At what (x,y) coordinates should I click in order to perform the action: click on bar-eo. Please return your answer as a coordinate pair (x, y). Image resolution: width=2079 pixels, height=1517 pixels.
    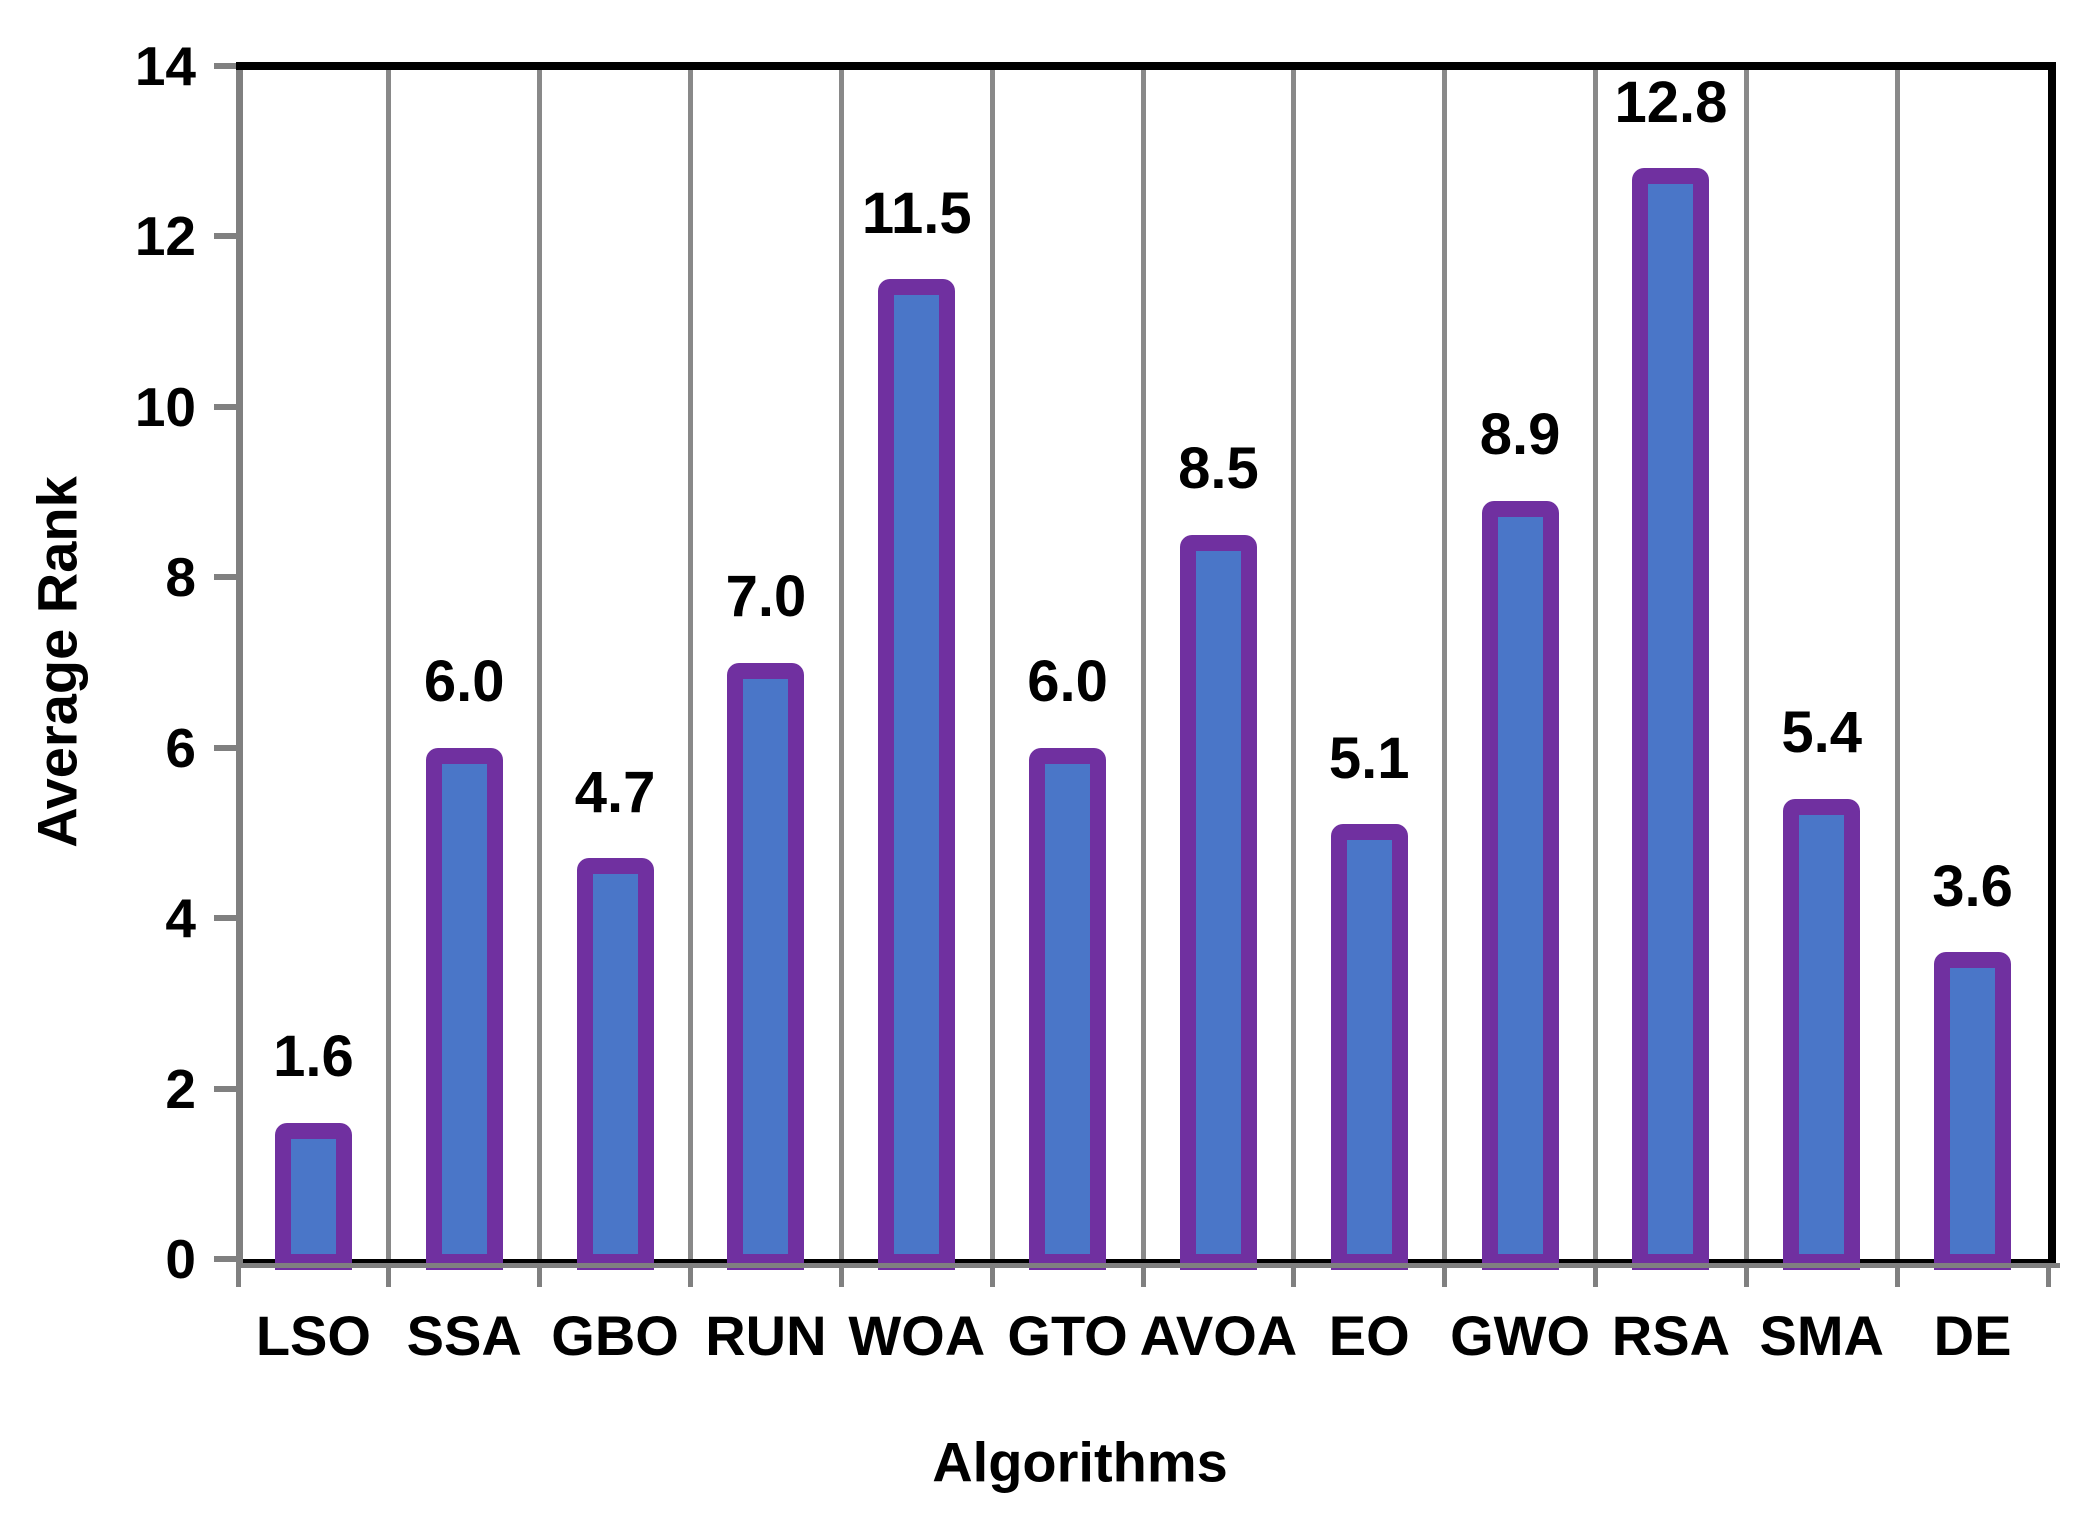
    Looking at the image, I should click on (1369, 1047).